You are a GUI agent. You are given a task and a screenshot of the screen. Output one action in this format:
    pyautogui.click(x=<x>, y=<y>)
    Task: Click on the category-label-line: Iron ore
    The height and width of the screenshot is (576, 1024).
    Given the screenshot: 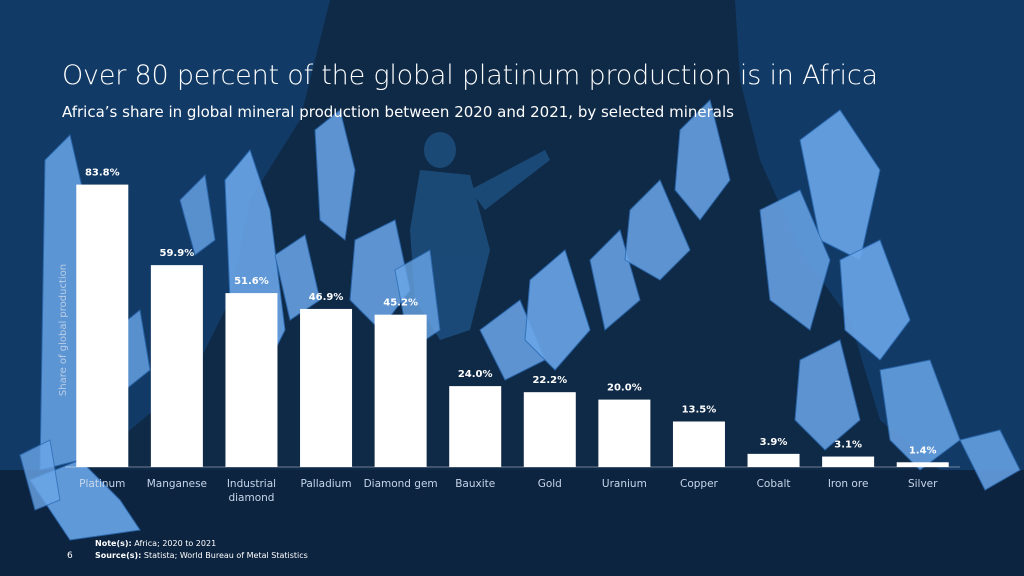 What is the action you would take?
    pyautogui.click(x=848, y=484)
    